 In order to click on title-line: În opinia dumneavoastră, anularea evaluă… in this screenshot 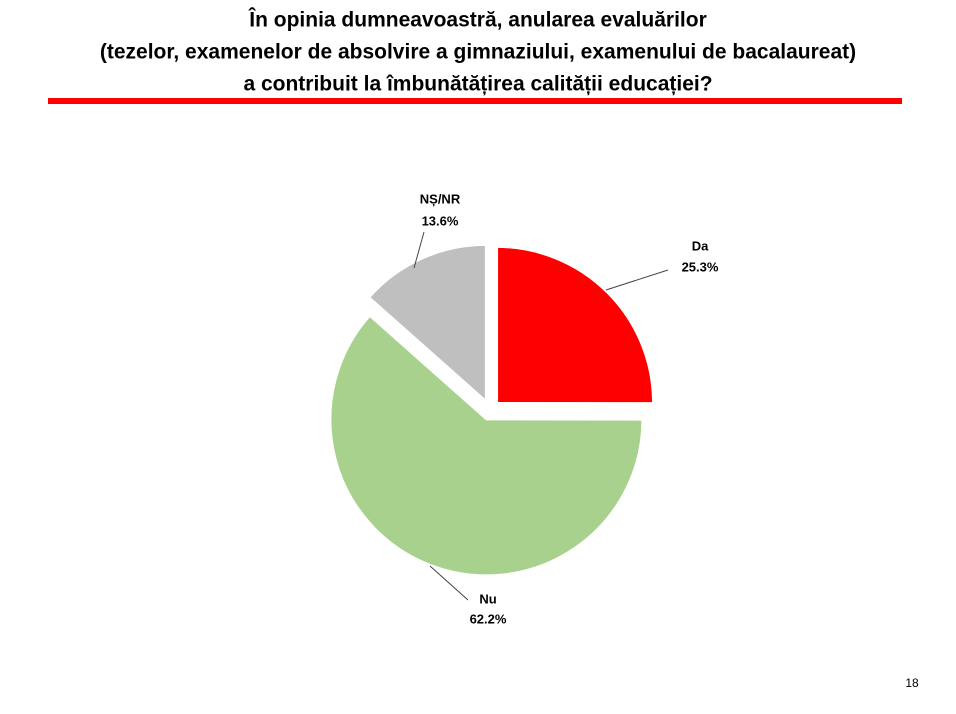, I will do `click(477, 20)`.